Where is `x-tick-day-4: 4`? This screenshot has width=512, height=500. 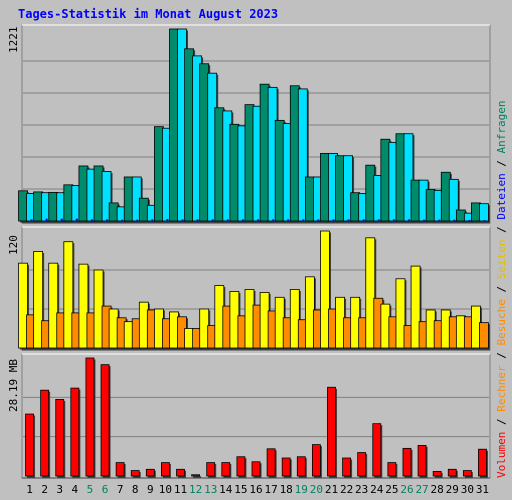 x-tick-day-4: 4 is located at coordinates (75, 489).